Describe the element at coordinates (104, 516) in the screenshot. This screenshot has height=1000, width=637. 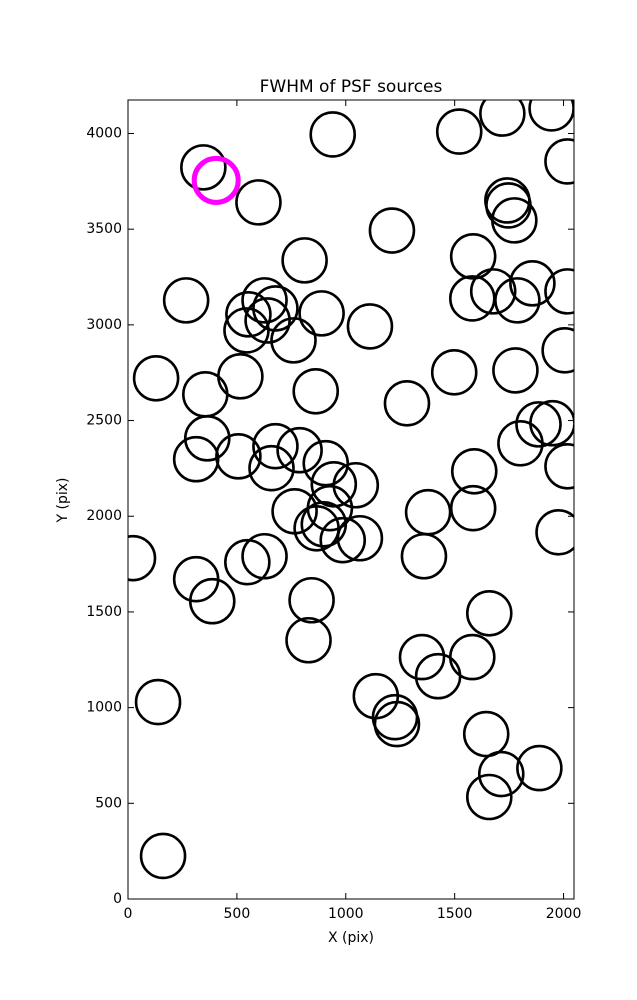
I see `y-tick-label: 2000` at that location.